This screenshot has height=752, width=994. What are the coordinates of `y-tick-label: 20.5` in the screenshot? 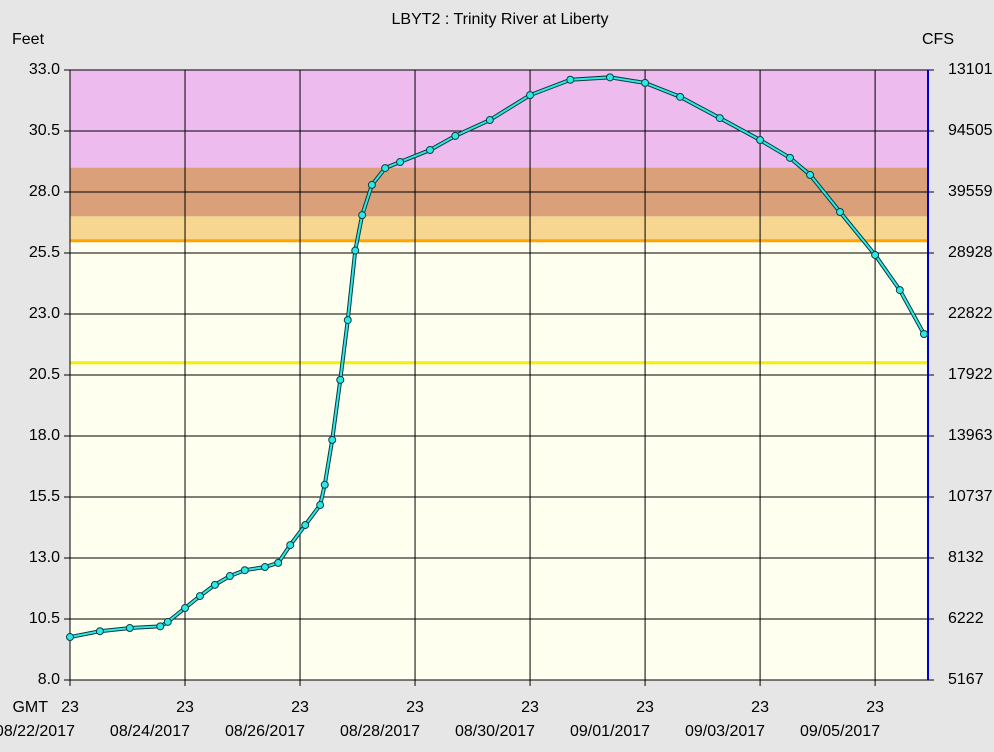 It's located at (44, 374).